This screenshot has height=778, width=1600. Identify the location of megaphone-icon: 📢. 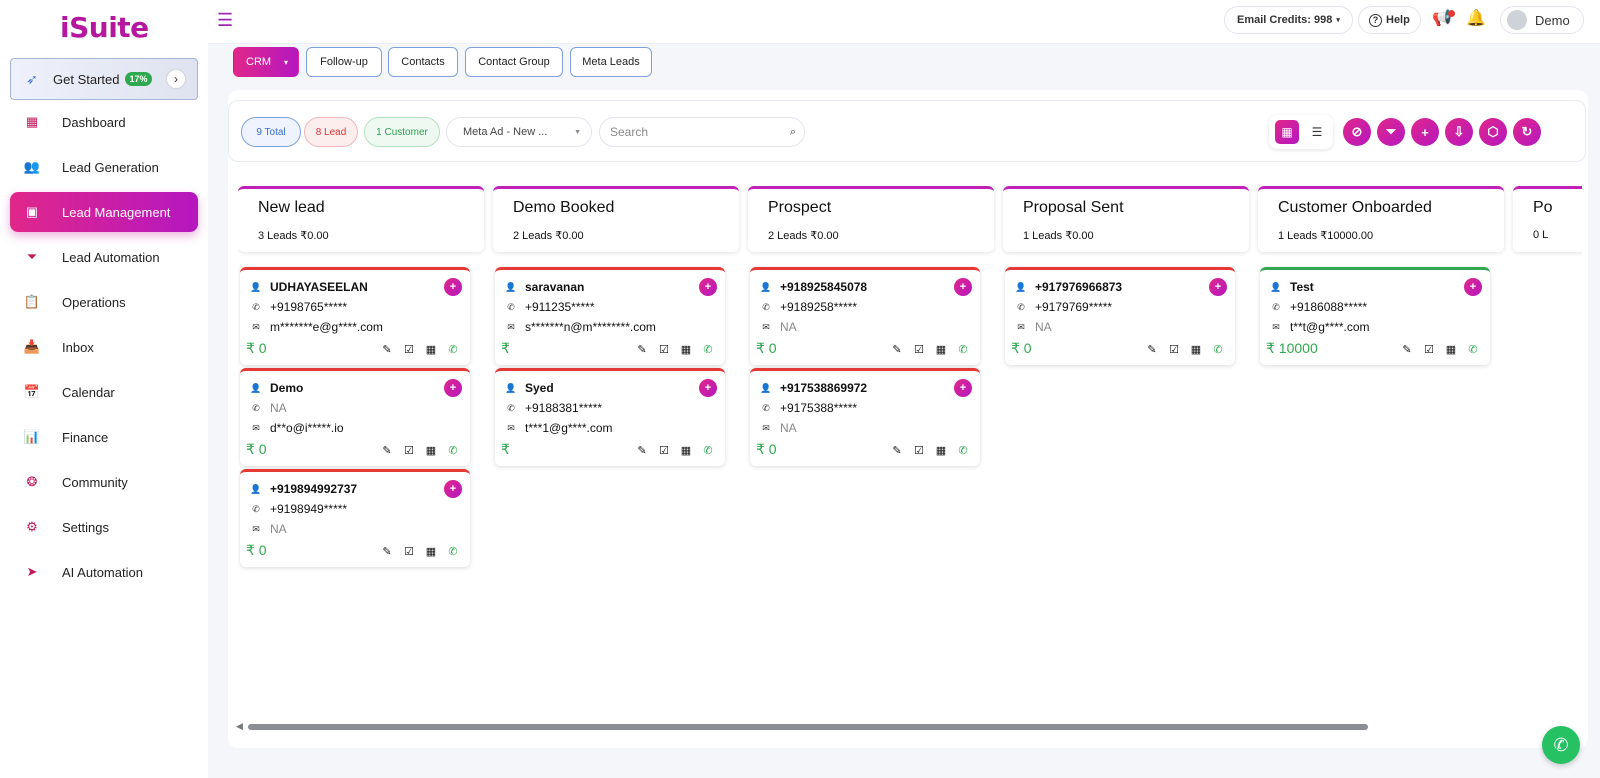
(1442, 18).